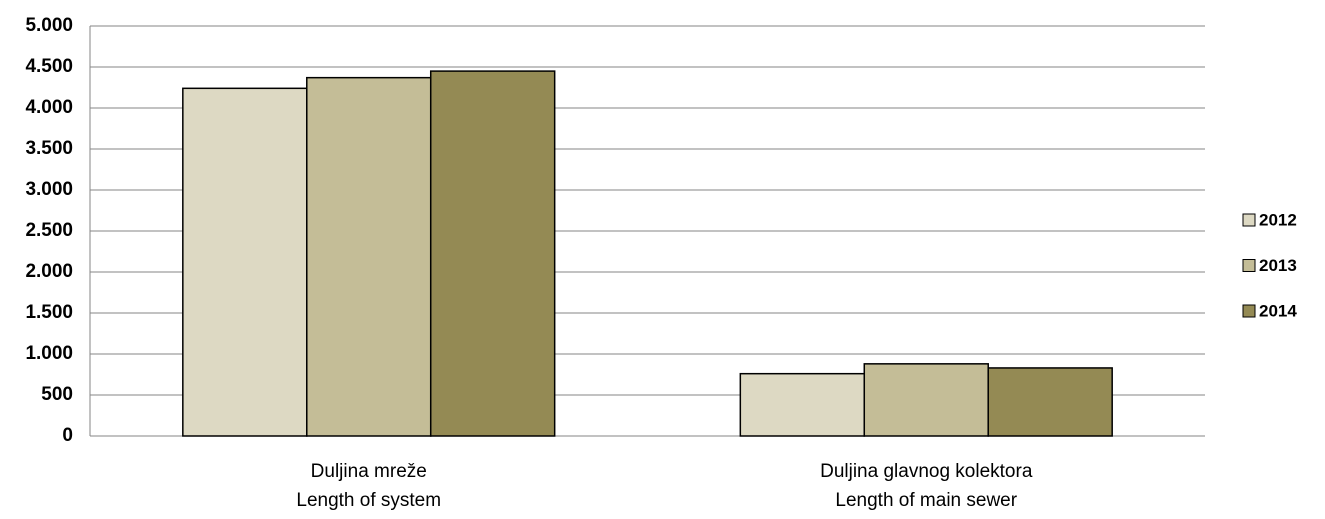 Image resolution: width=1325 pixels, height=519 pixels. Describe the element at coordinates (49, 353) in the screenshot. I see `y-tick-label: 1.000` at that location.